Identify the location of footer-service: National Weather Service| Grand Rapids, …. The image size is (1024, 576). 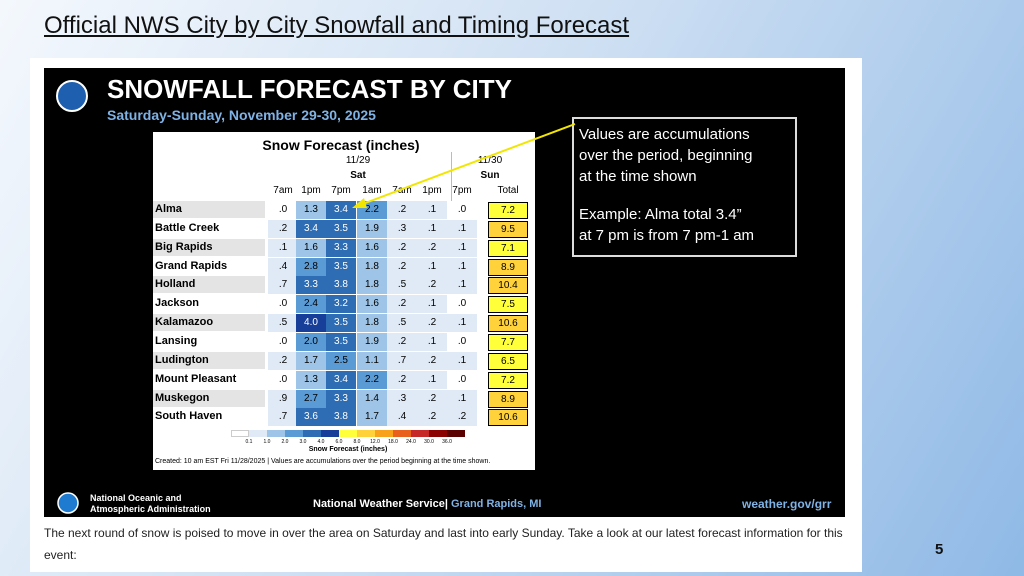
(427, 504).